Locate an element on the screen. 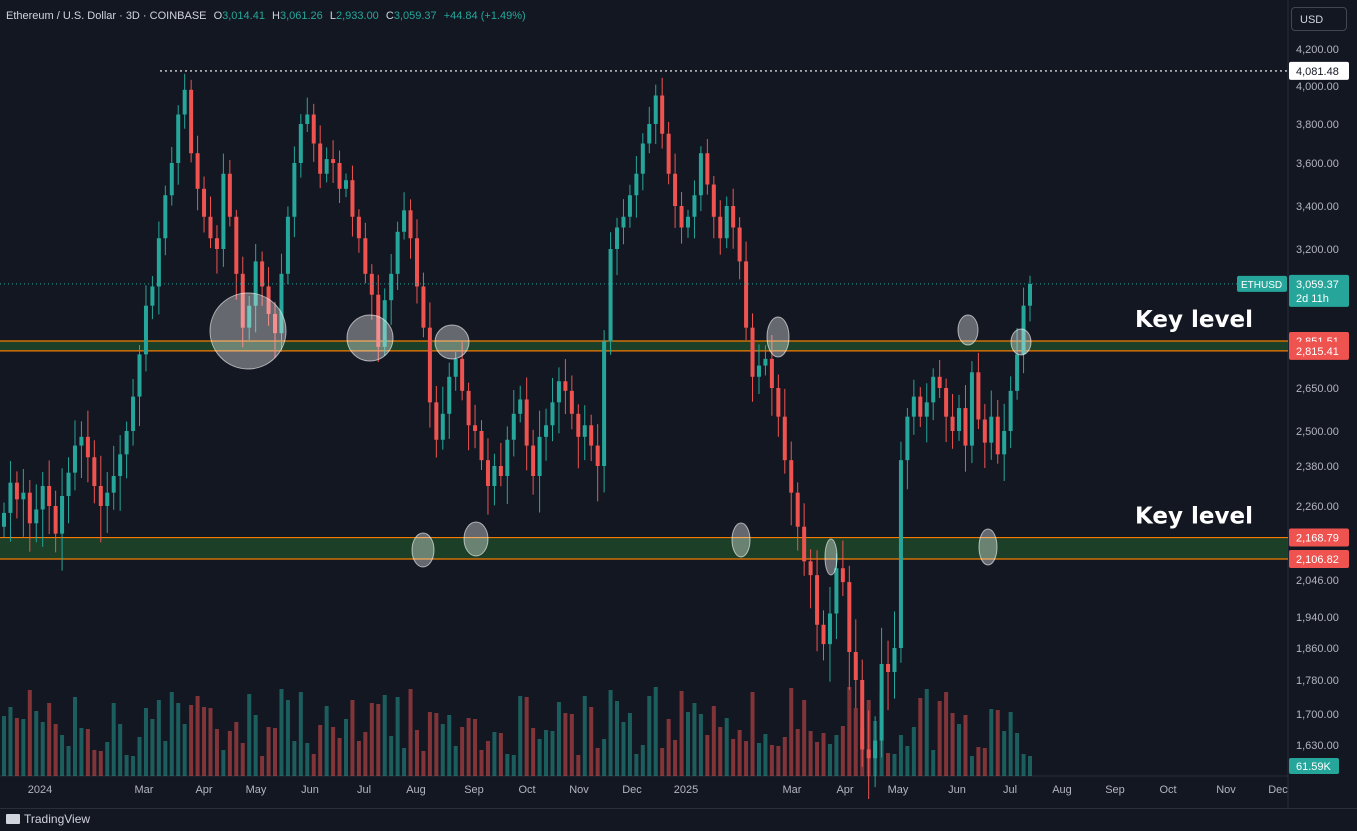  price-label: 2,106.82 is located at coordinates (1317, 560).